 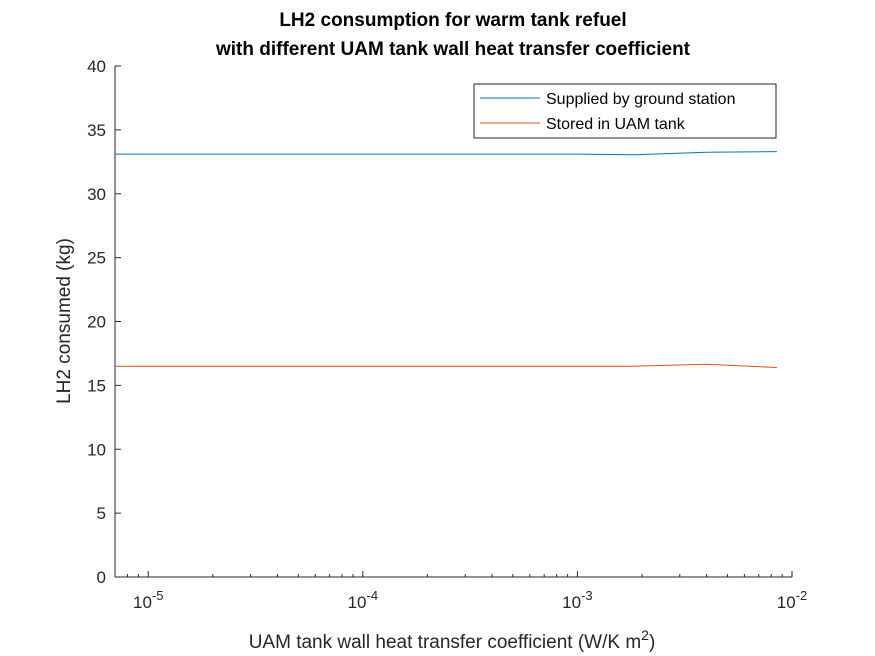 I want to click on y-tick-label: 25, so click(x=96, y=258).